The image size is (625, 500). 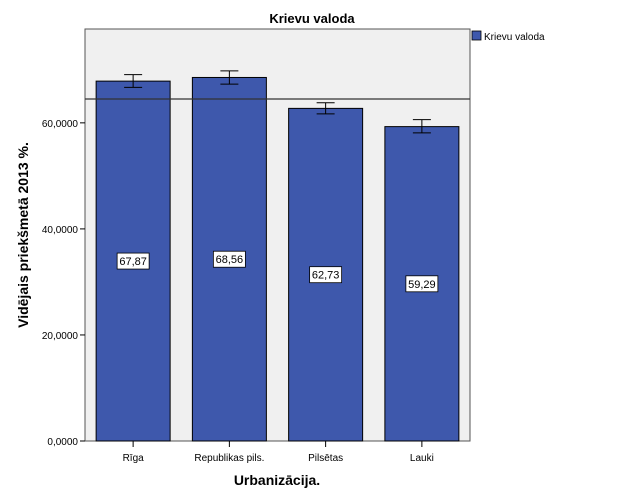 I want to click on data-label: 68,56, so click(x=230, y=260).